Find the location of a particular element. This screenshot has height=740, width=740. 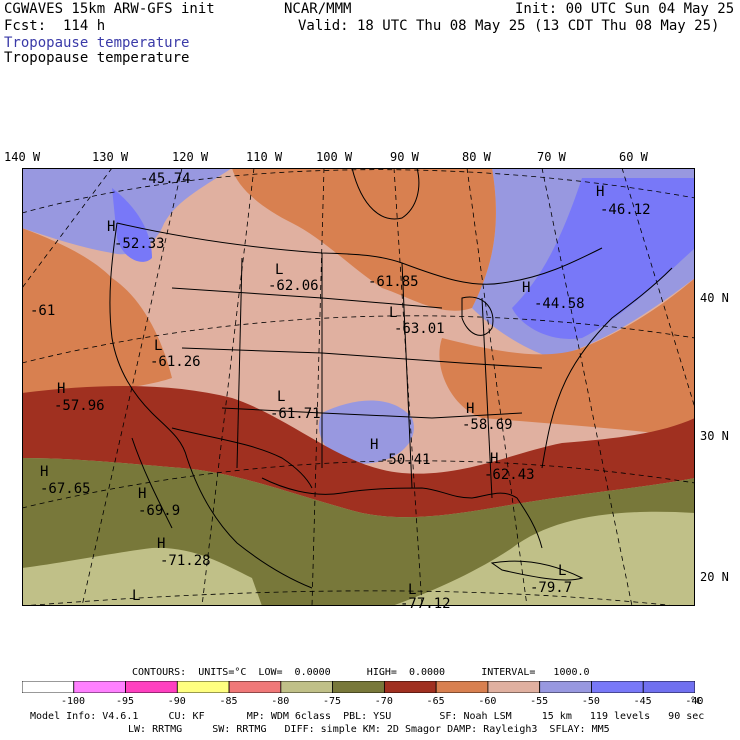

lon-label-100w: 100 W is located at coordinates (334, 157).